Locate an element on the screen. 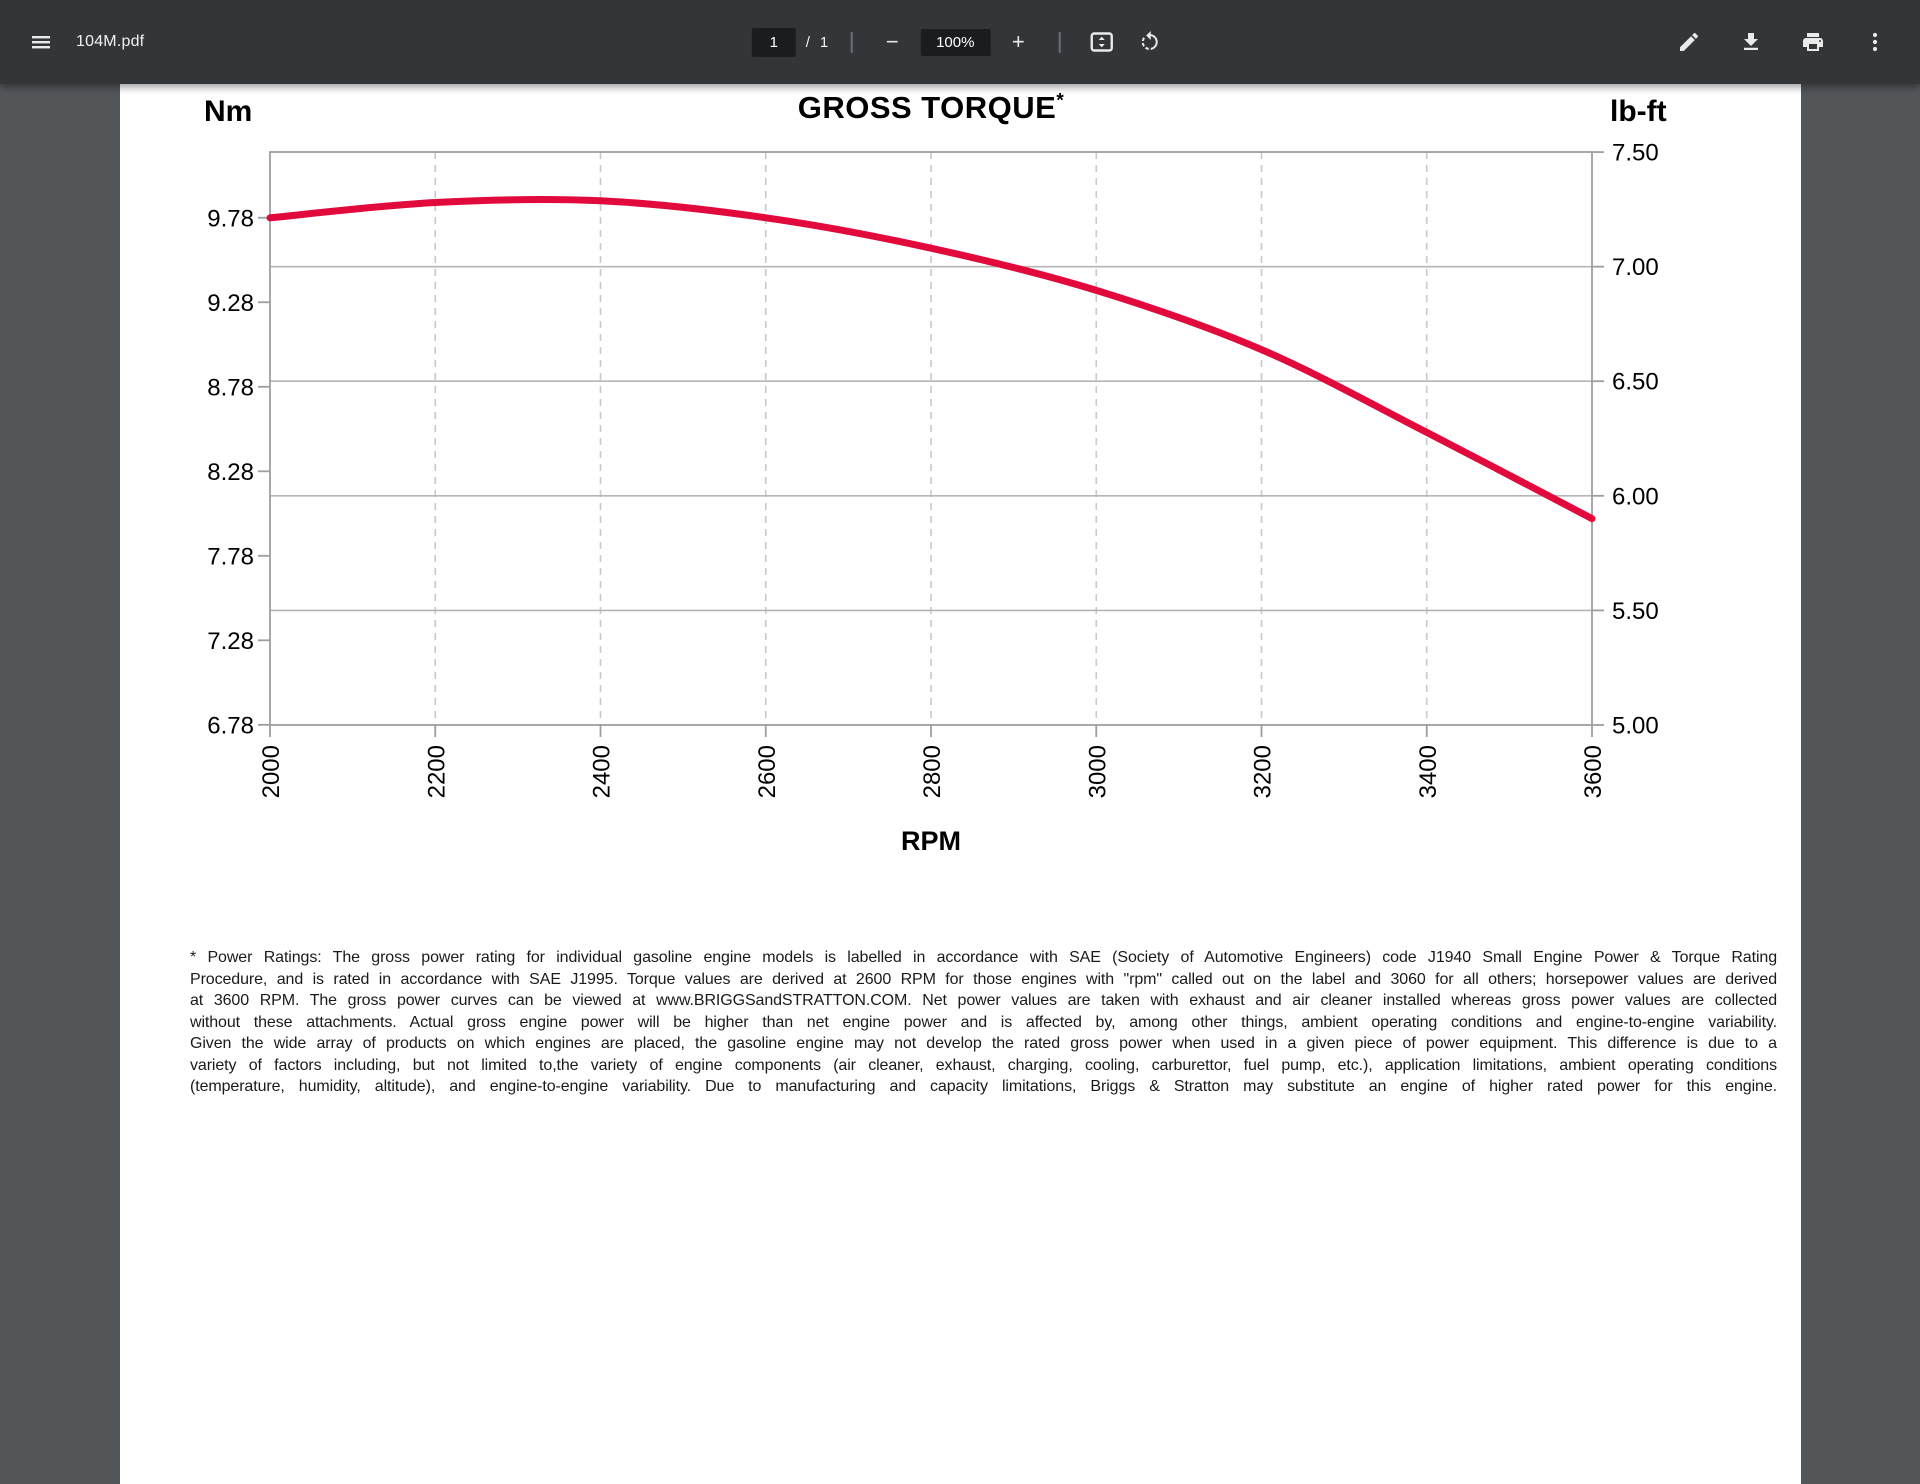 Image resolution: width=1920 pixels, height=1484 pixels. right-axis-tick-label: 5.50 is located at coordinates (1635, 611).